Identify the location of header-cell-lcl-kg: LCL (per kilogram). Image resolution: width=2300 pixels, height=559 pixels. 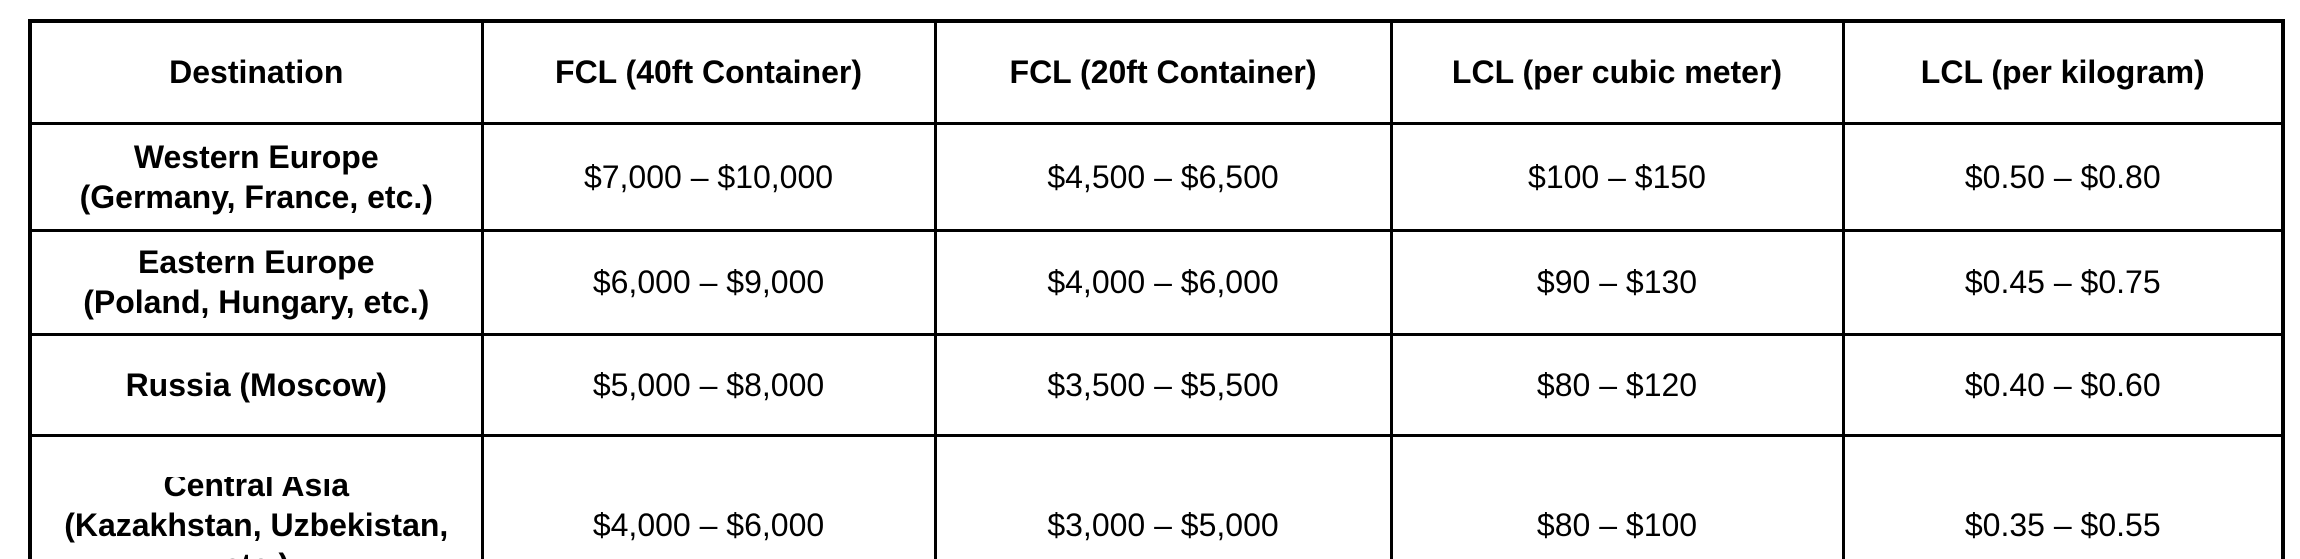
(2063, 72).